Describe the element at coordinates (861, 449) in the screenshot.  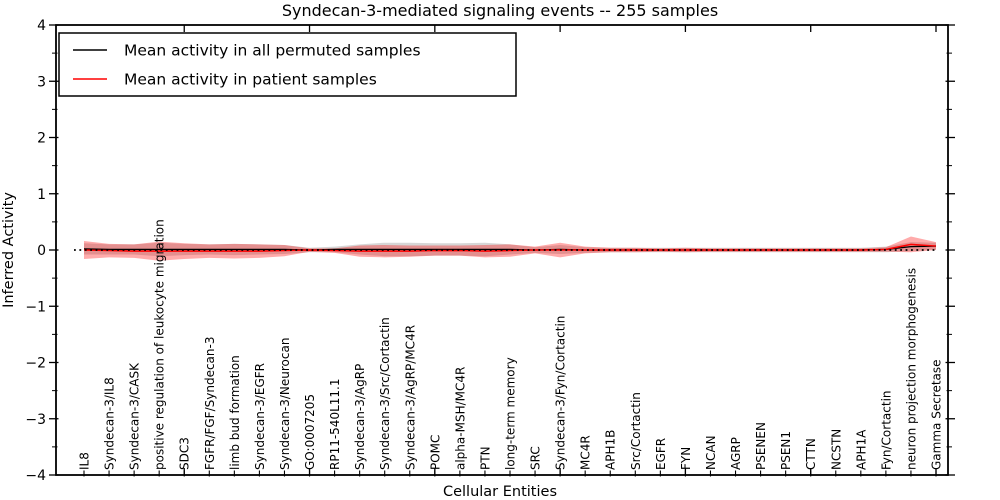
I see `x-category-label: APH1A` at that location.